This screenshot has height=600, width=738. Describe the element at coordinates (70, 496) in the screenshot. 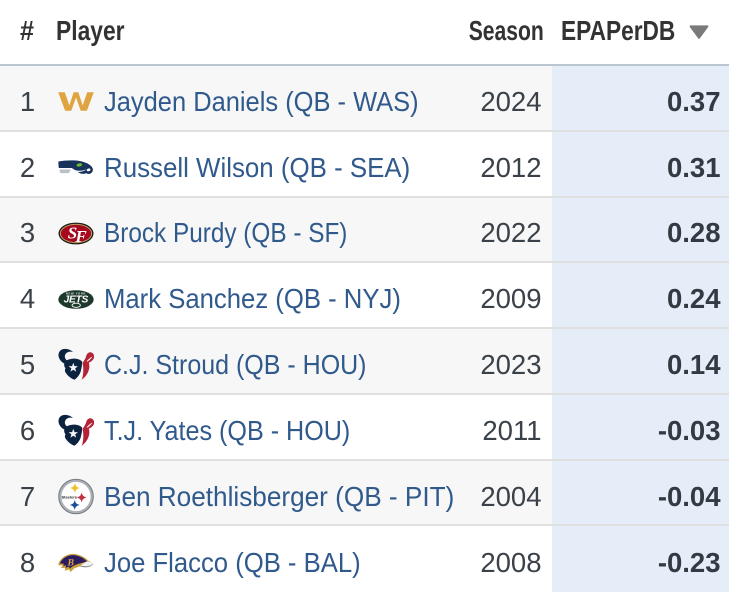

I see `svg-text: Steelers` at that location.